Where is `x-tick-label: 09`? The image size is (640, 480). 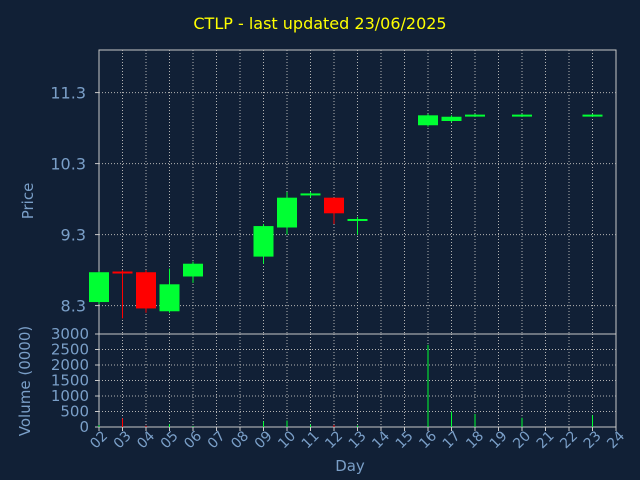
x-tick-label: 09 is located at coordinates (264, 440).